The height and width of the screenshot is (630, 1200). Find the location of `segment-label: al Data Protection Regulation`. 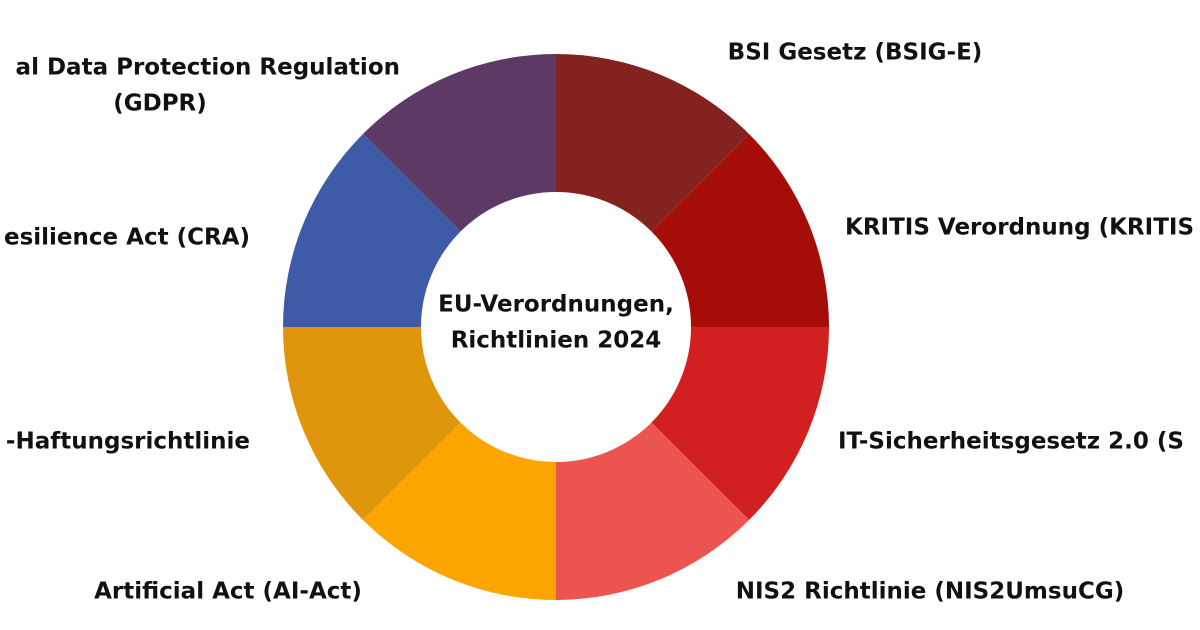

segment-label: al Data Protection Regulation is located at coordinates (208, 68).